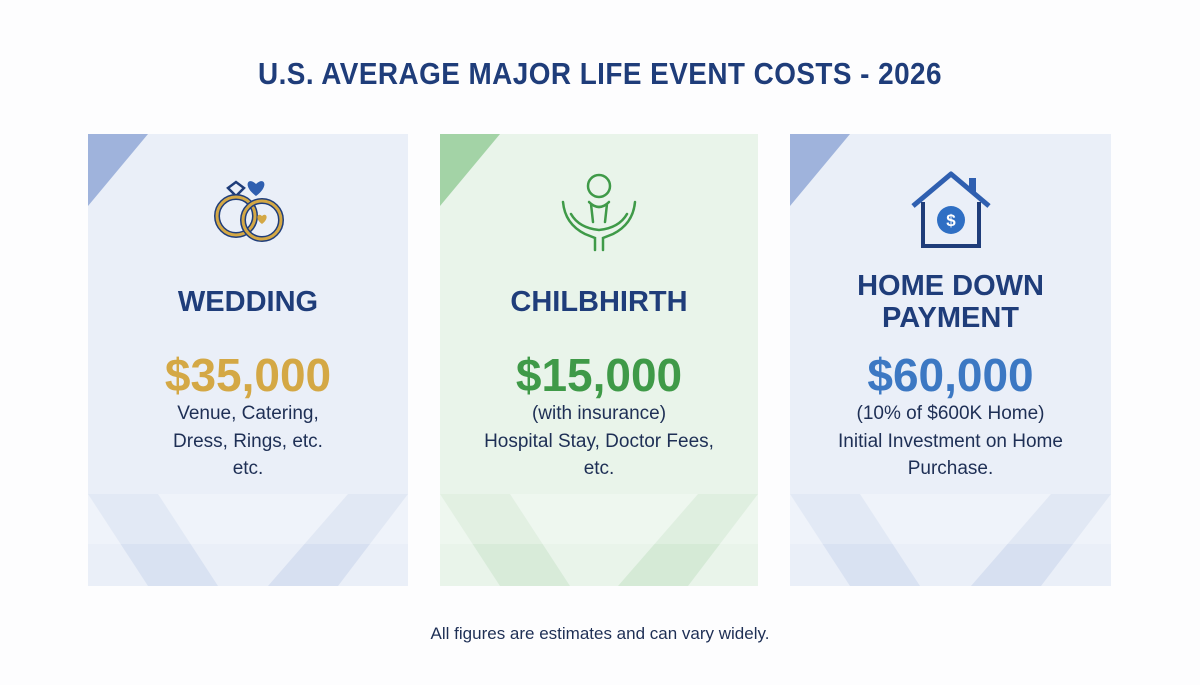 The image size is (1200, 685). I want to click on home-icon: $, so click(950, 209).